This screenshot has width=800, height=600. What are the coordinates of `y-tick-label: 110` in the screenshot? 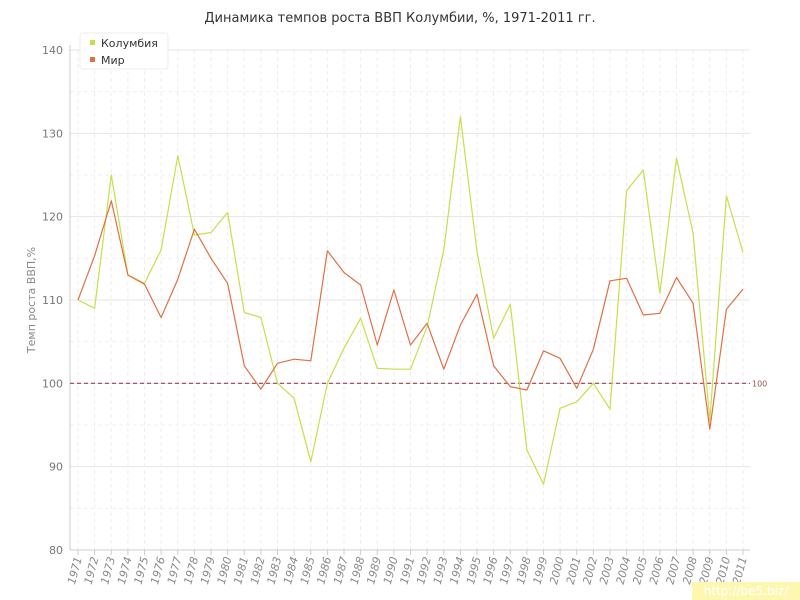 It's located at (52, 300).